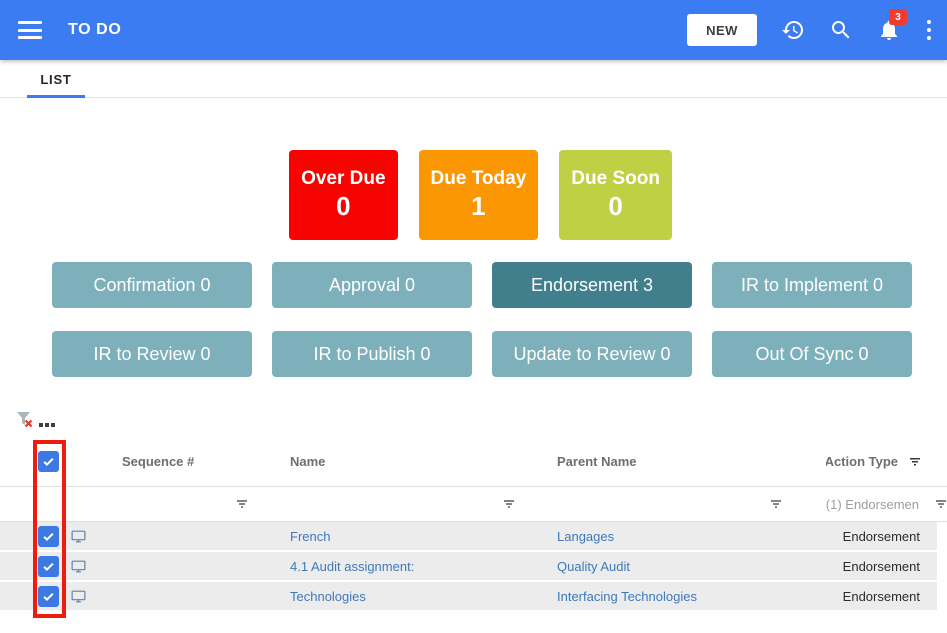  I want to click on card-over-due: Over Due 0, so click(343, 195).